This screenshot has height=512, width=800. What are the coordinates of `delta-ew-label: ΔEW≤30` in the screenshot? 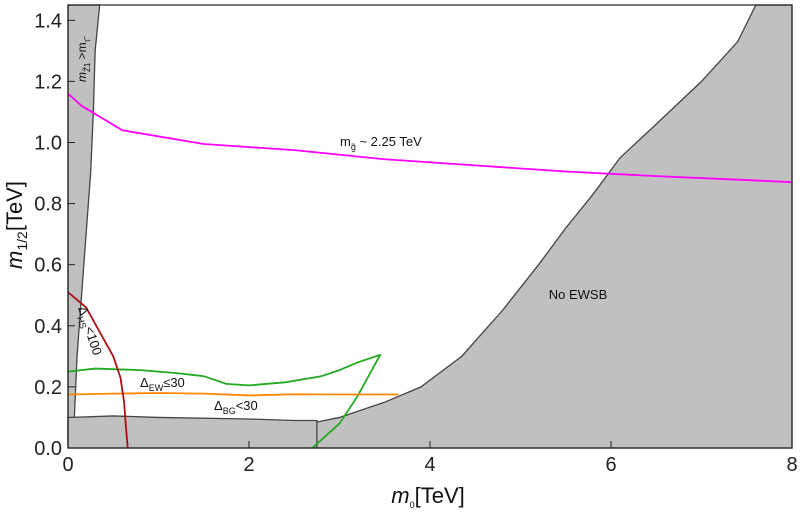 It's located at (162, 384).